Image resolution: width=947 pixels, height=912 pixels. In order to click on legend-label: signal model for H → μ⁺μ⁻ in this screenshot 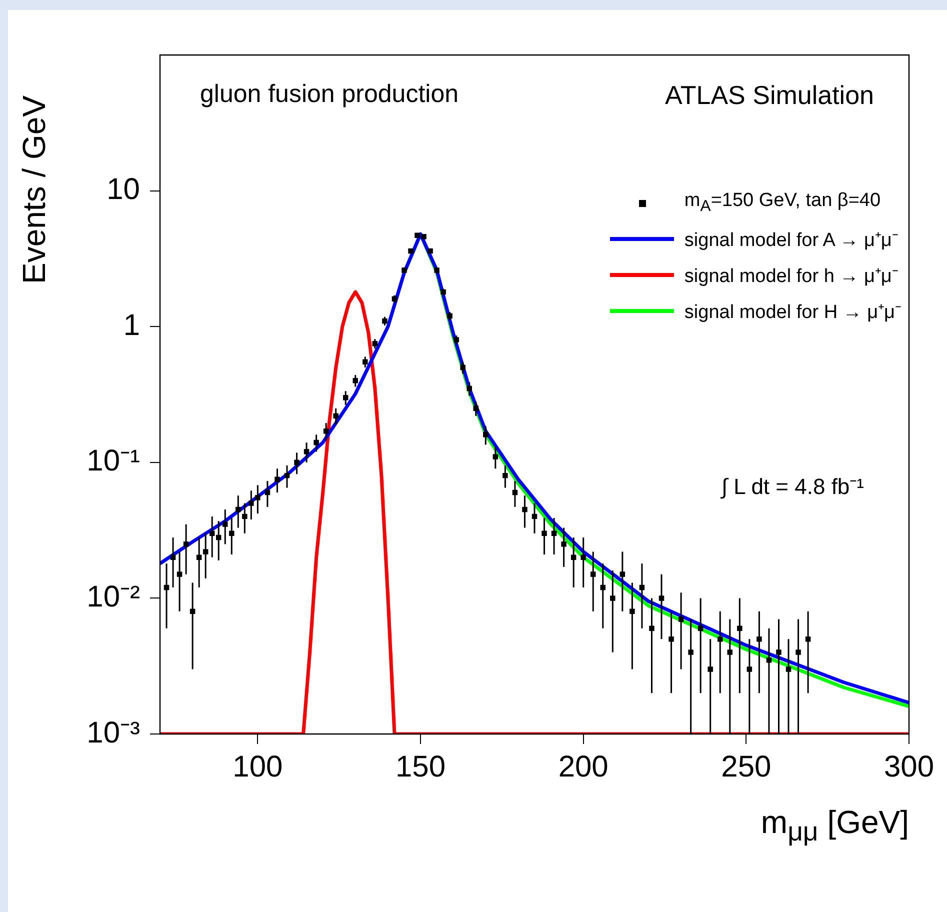, I will do `click(792, 312)`.